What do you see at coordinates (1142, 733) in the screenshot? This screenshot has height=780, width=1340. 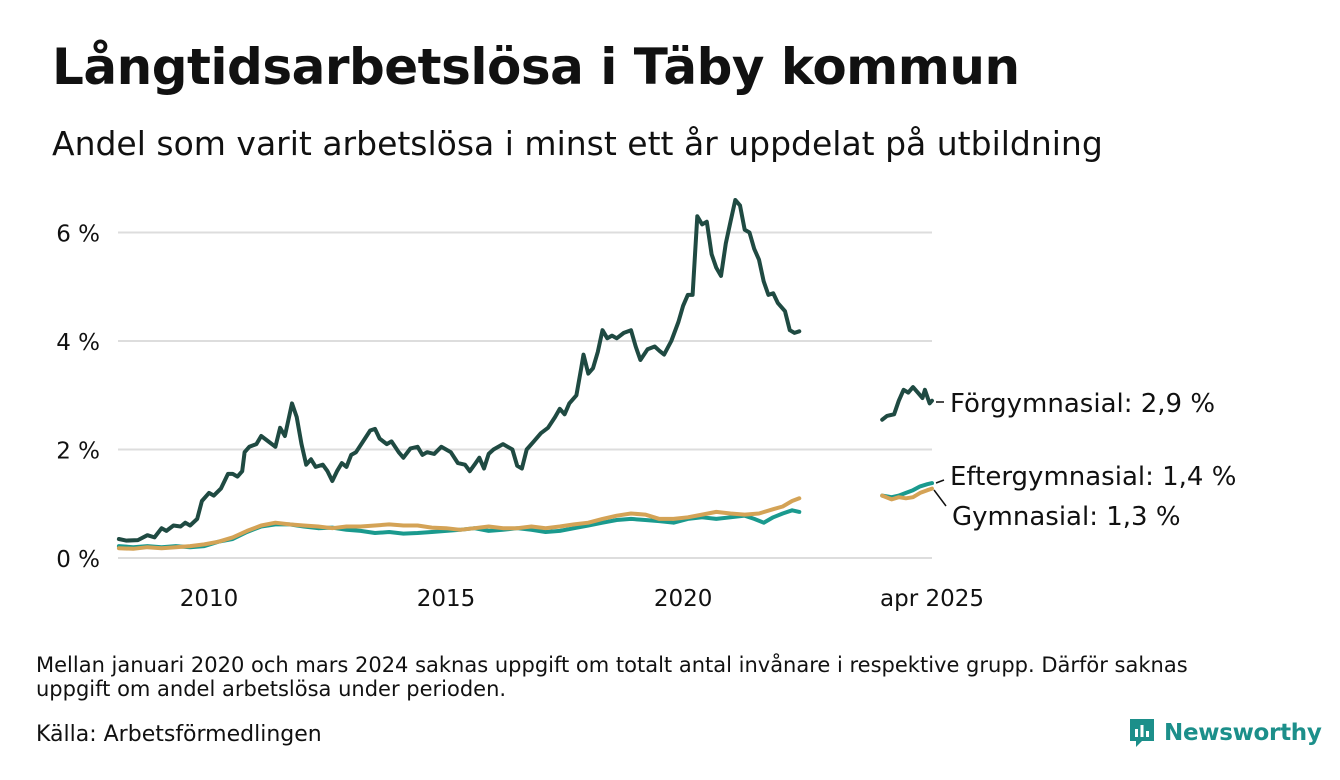 I see `newsworthy-logo-icon` at bounding box center [1142, 733].